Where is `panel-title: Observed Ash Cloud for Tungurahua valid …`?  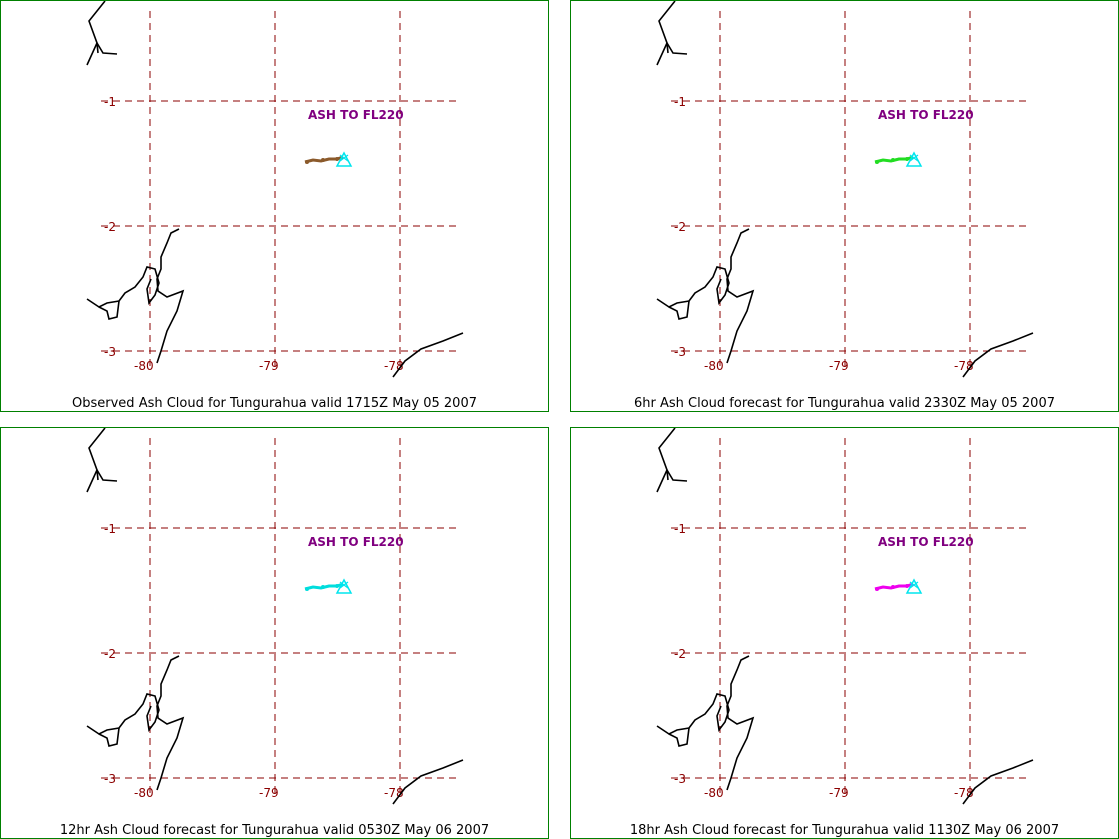 panel-title: Observed Ash Cloud for Tungurahua valid … is located at coordinates (274, 403).